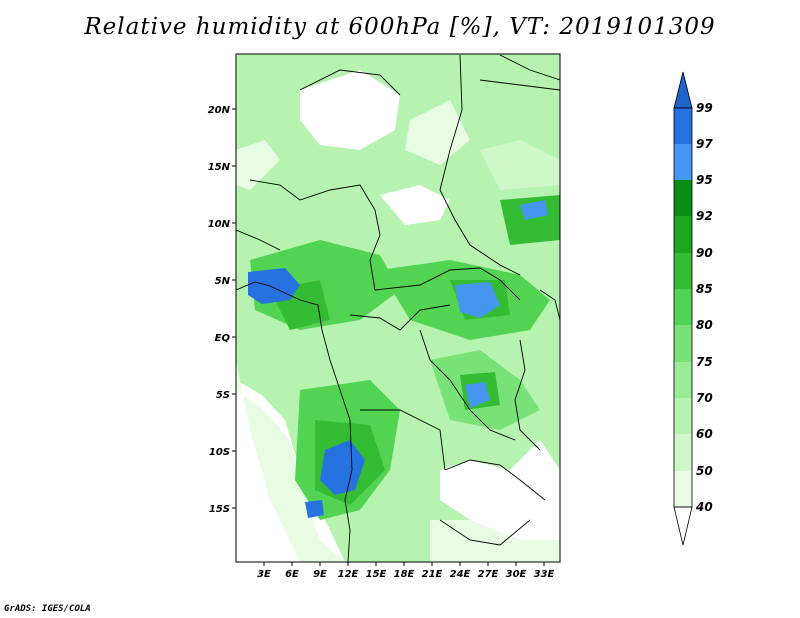  Describe the element at coordinates (264, 574) in the screenshot. I see `lon-label: 3E` at that location.